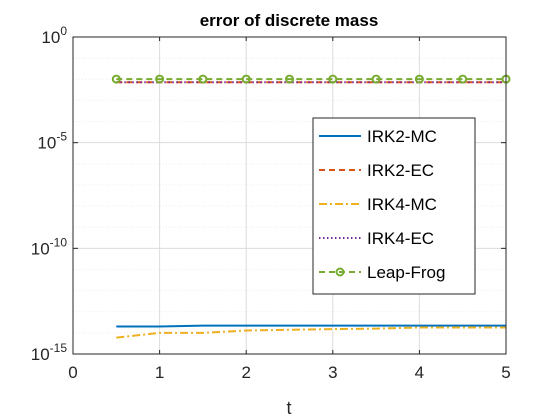 This screenshot has width=560, height=420. What do you see at coordinates (400, 170) in the screenshot?
I see `legend-label: IRK2-EC` at bounding box center [400, 170].